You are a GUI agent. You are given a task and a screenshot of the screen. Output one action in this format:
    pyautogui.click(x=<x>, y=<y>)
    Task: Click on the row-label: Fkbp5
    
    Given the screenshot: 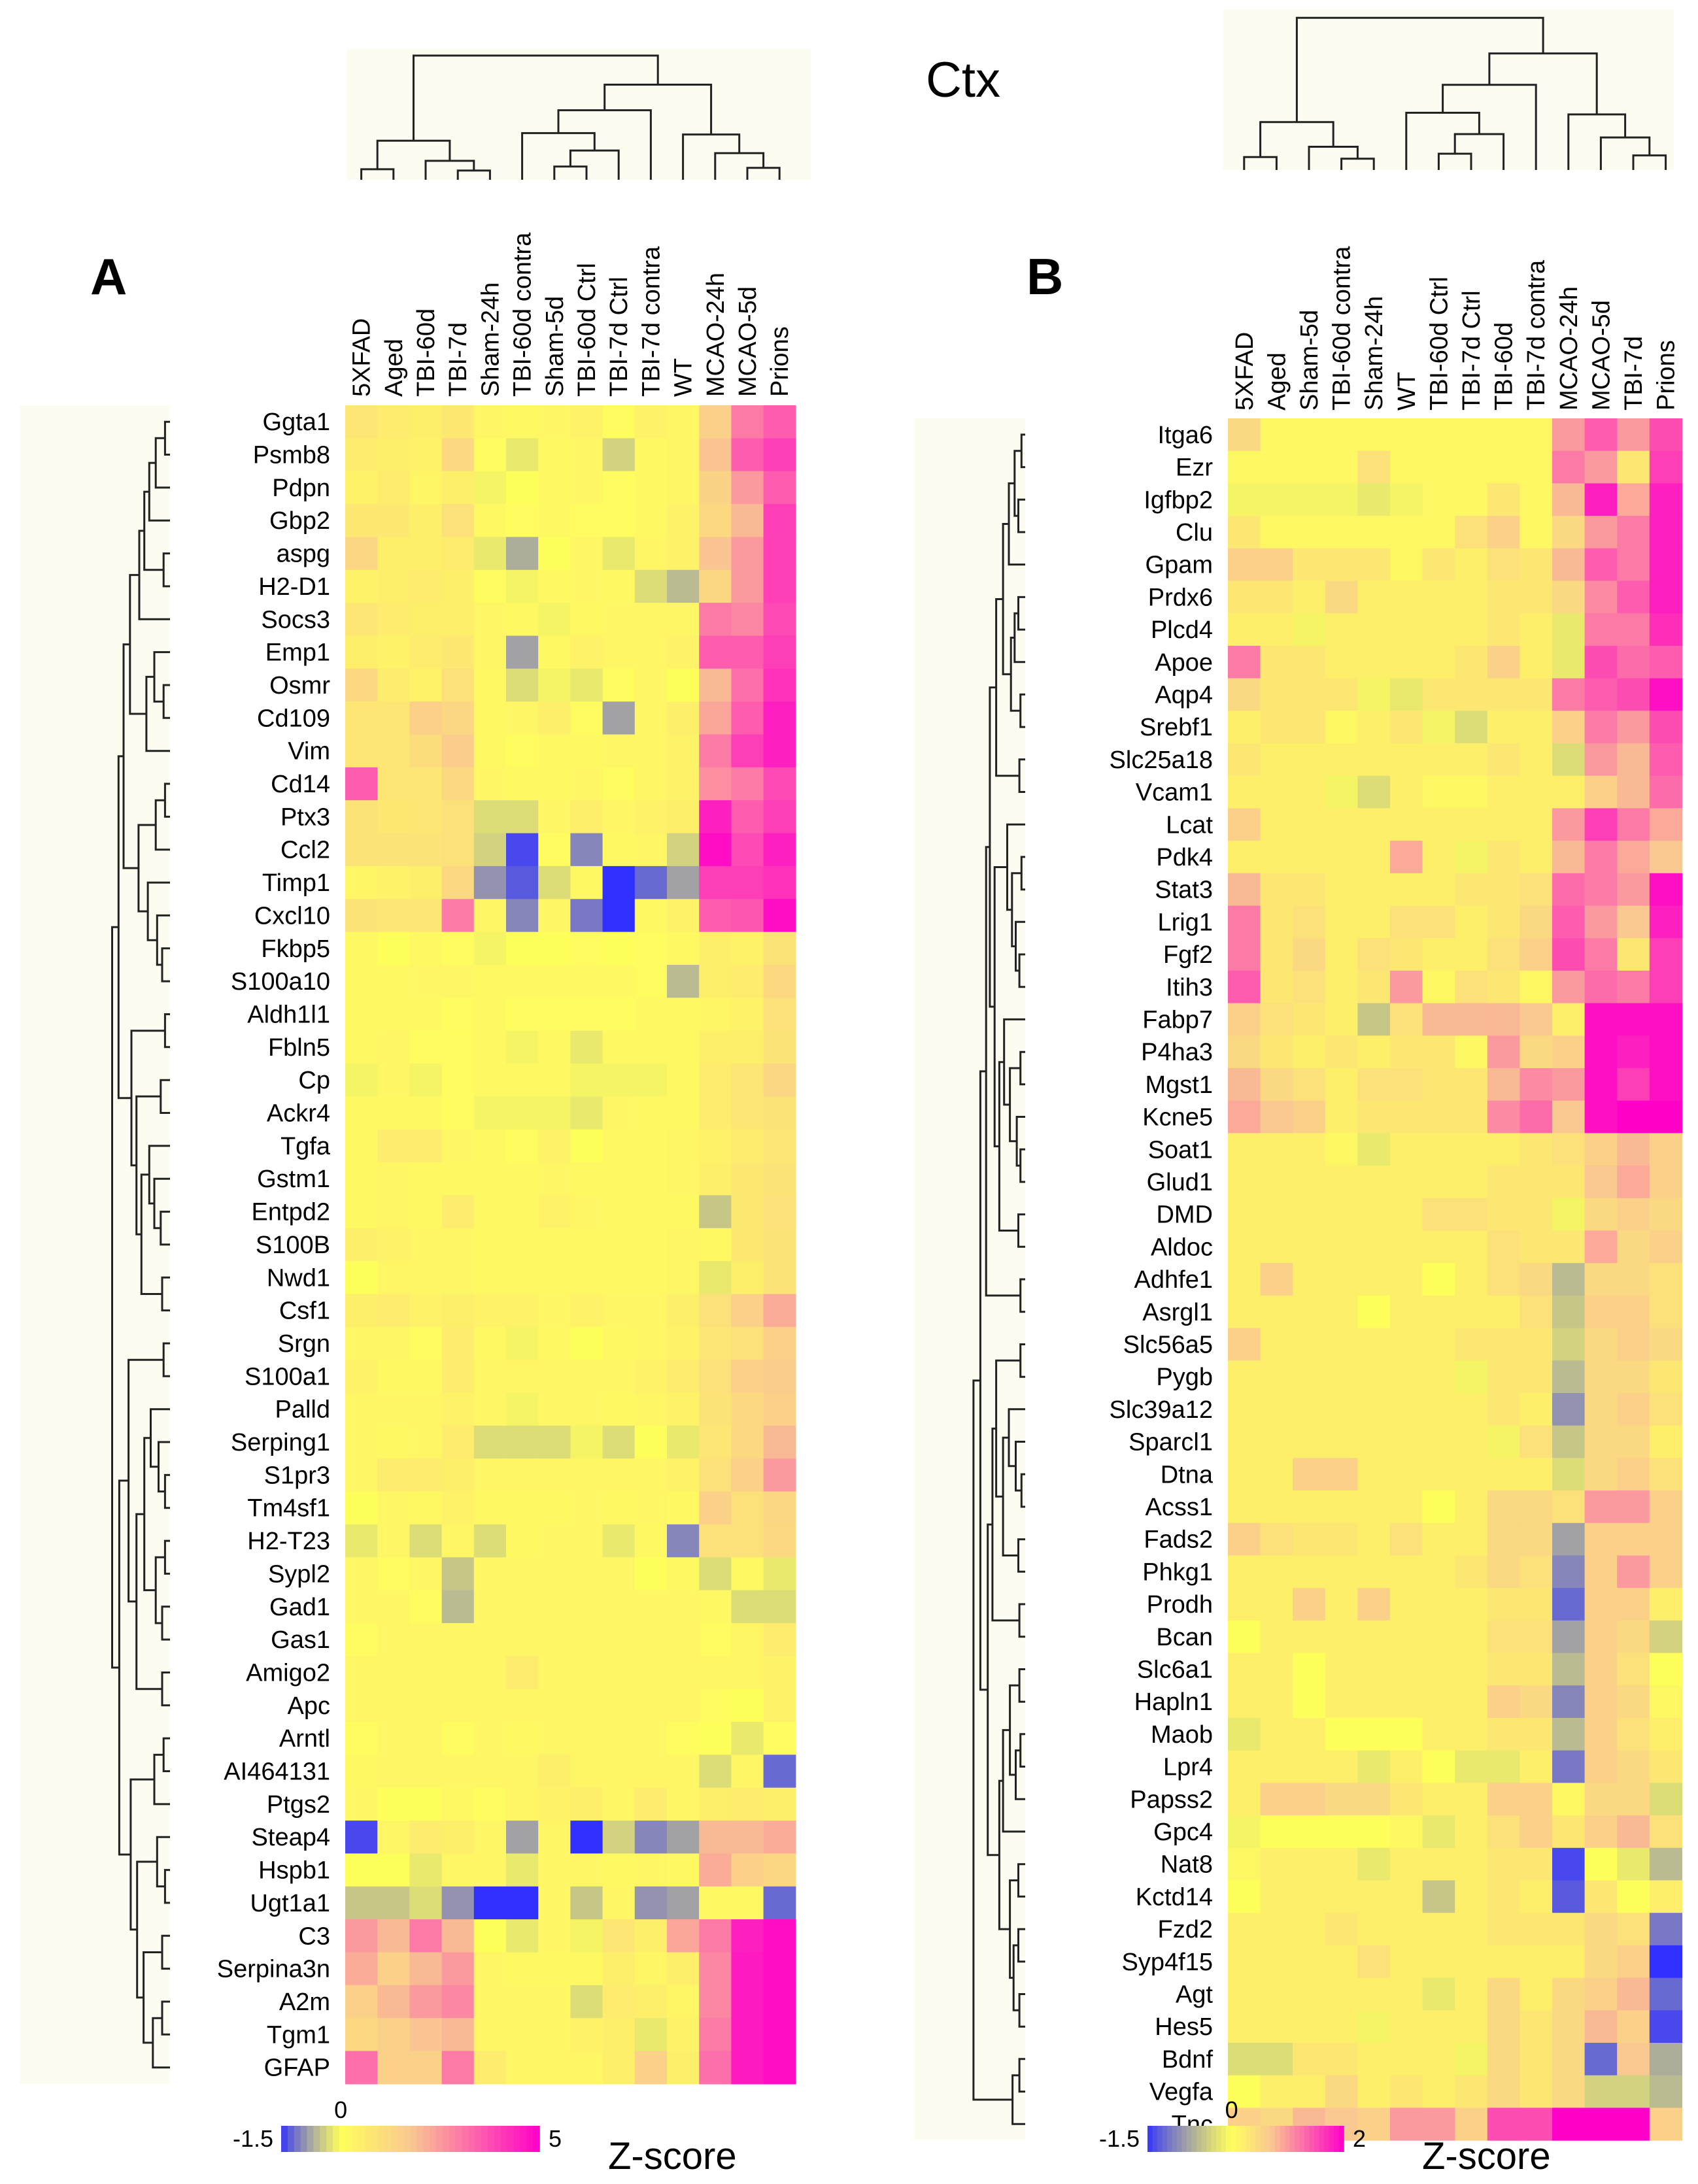 What is the action you would take?
    pyautogui.click(x=295, y=949)
    